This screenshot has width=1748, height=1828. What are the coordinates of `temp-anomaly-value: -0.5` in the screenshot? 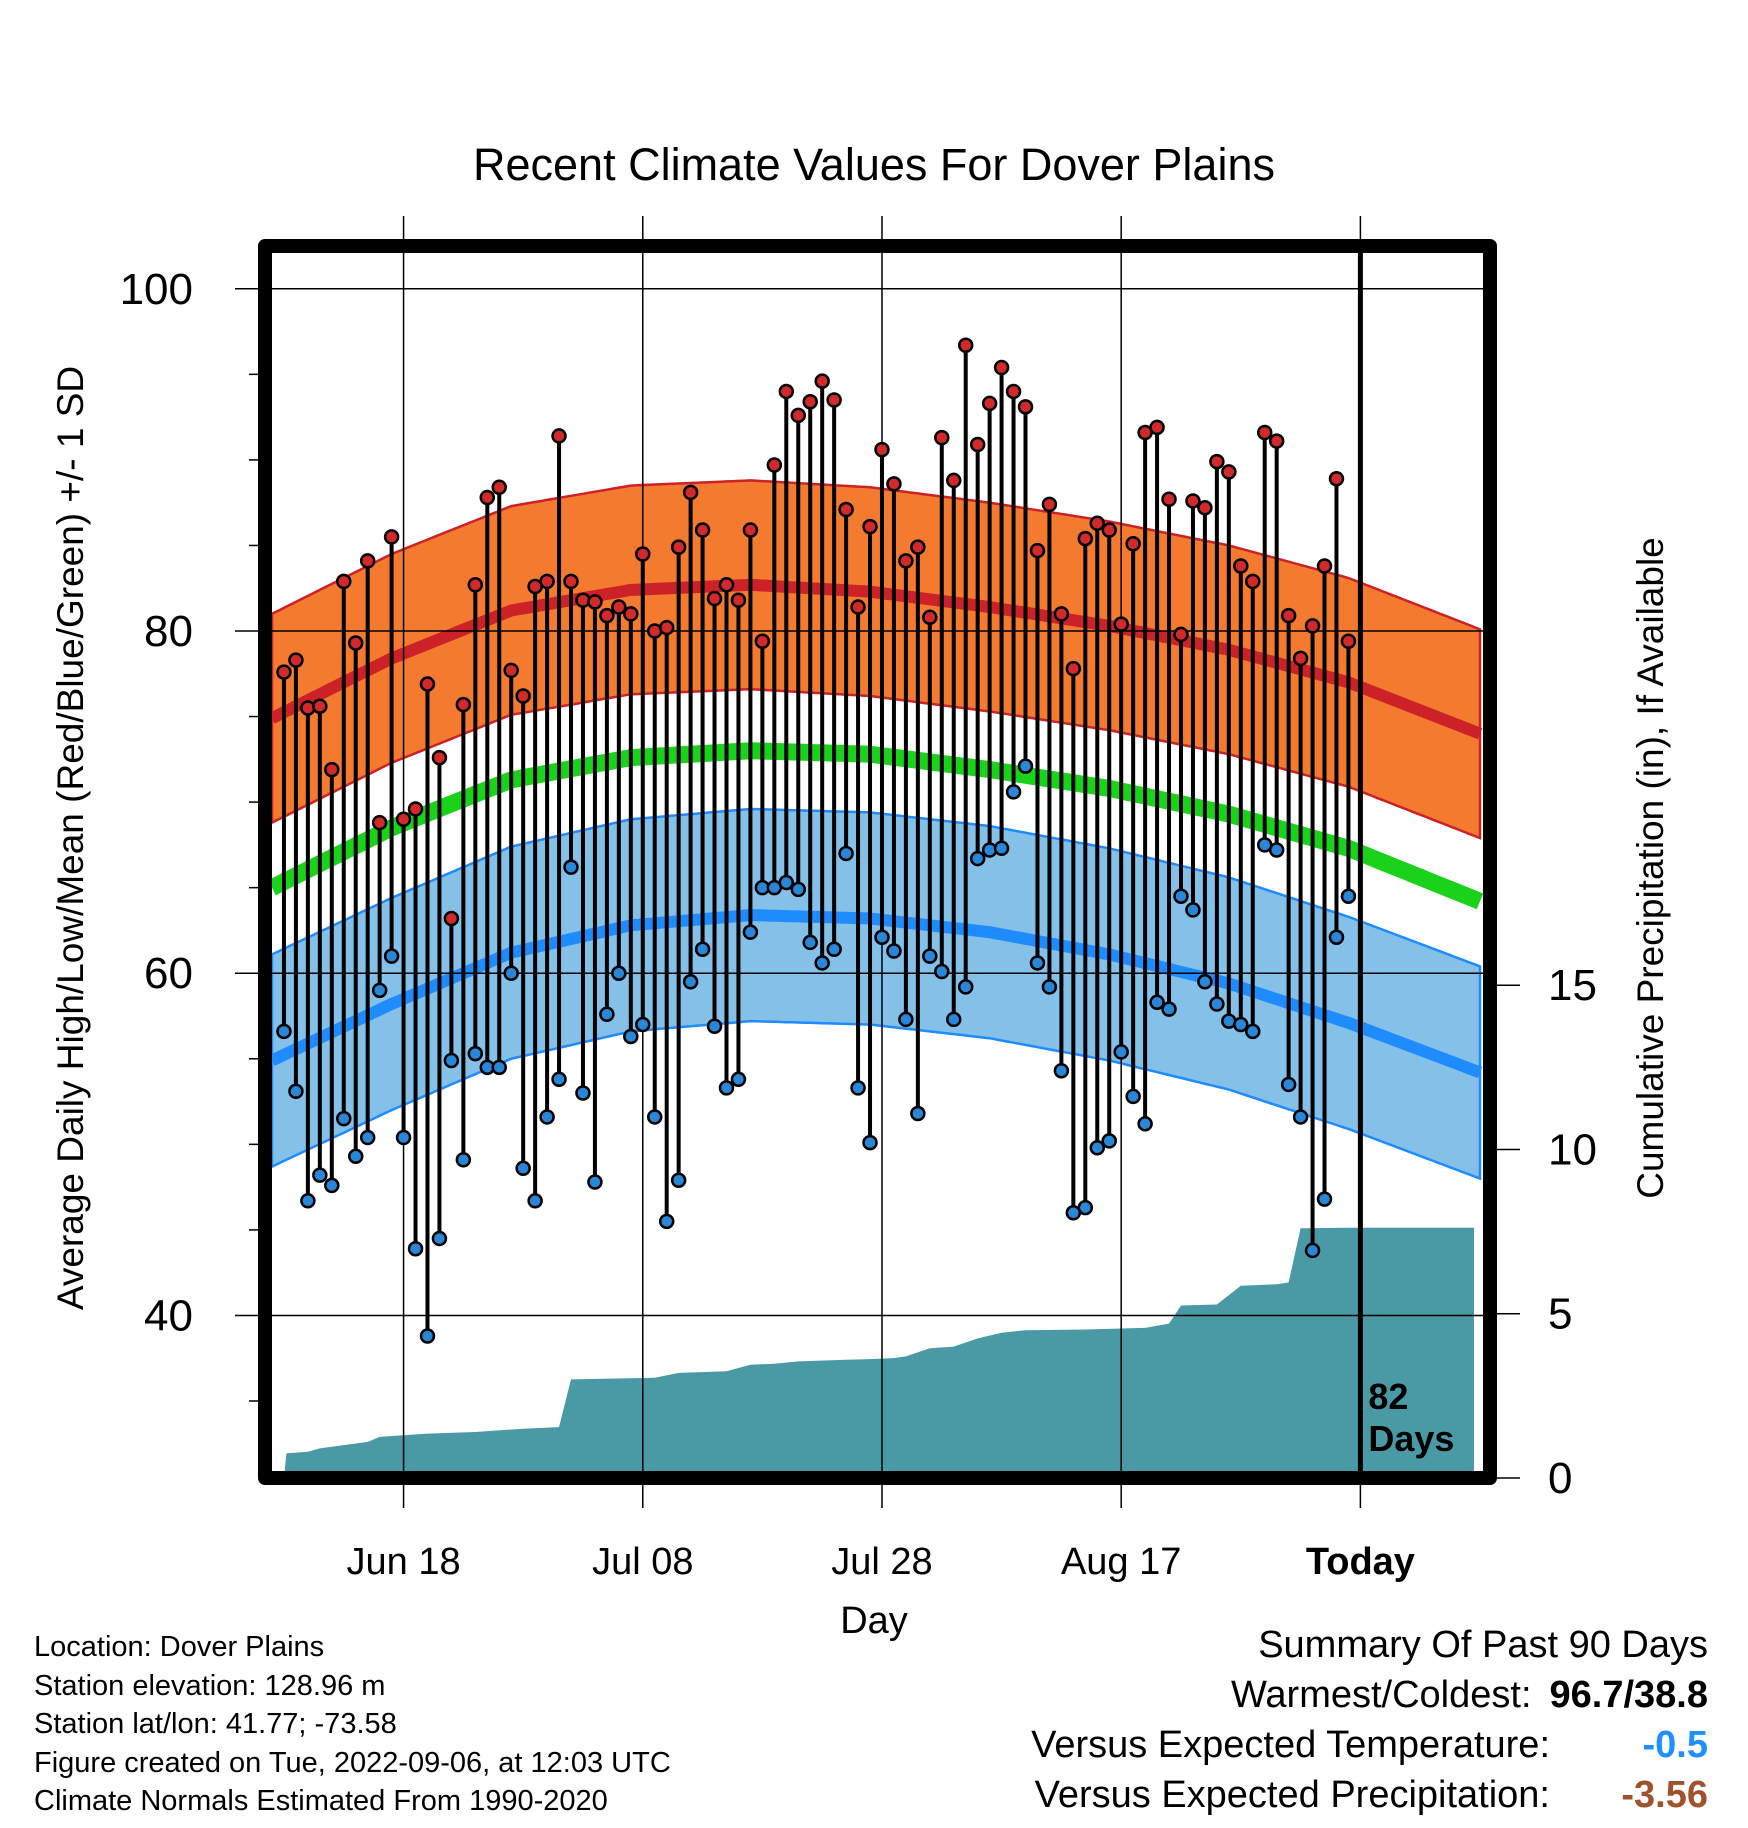 It's located at (1675, 1745).